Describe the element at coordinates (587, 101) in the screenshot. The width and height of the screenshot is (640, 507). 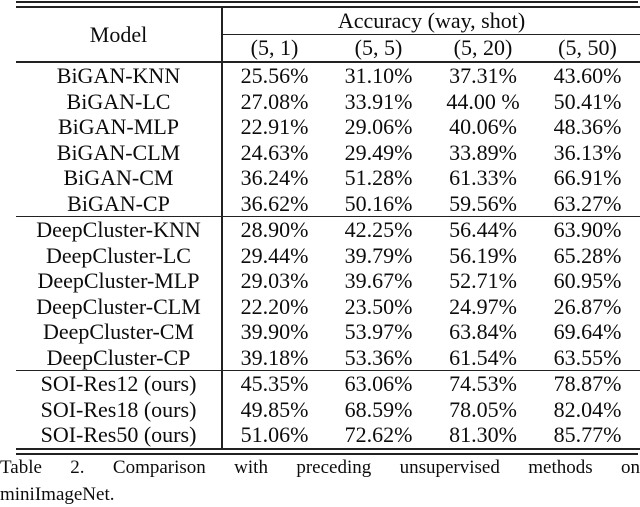
I see `accuracy-value-cell: 50.41%` at that location.